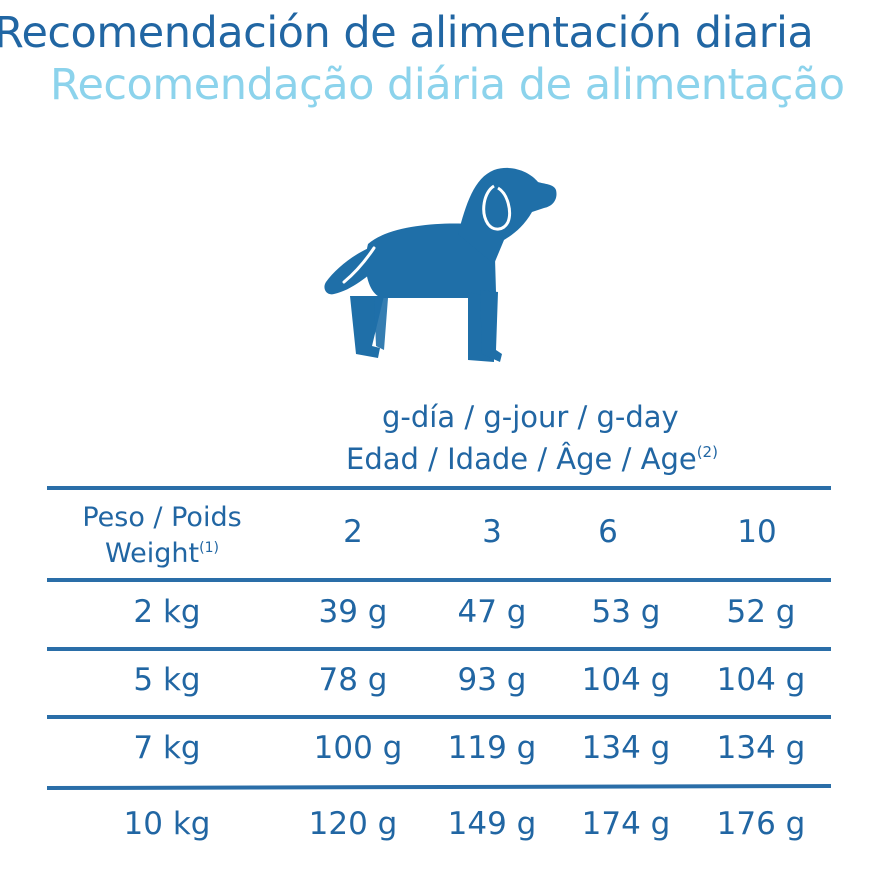  What do you see at coordinates (761, 824) in the screenshot?
I see `table-cell: 176 g` at bounding box center [761, 824].